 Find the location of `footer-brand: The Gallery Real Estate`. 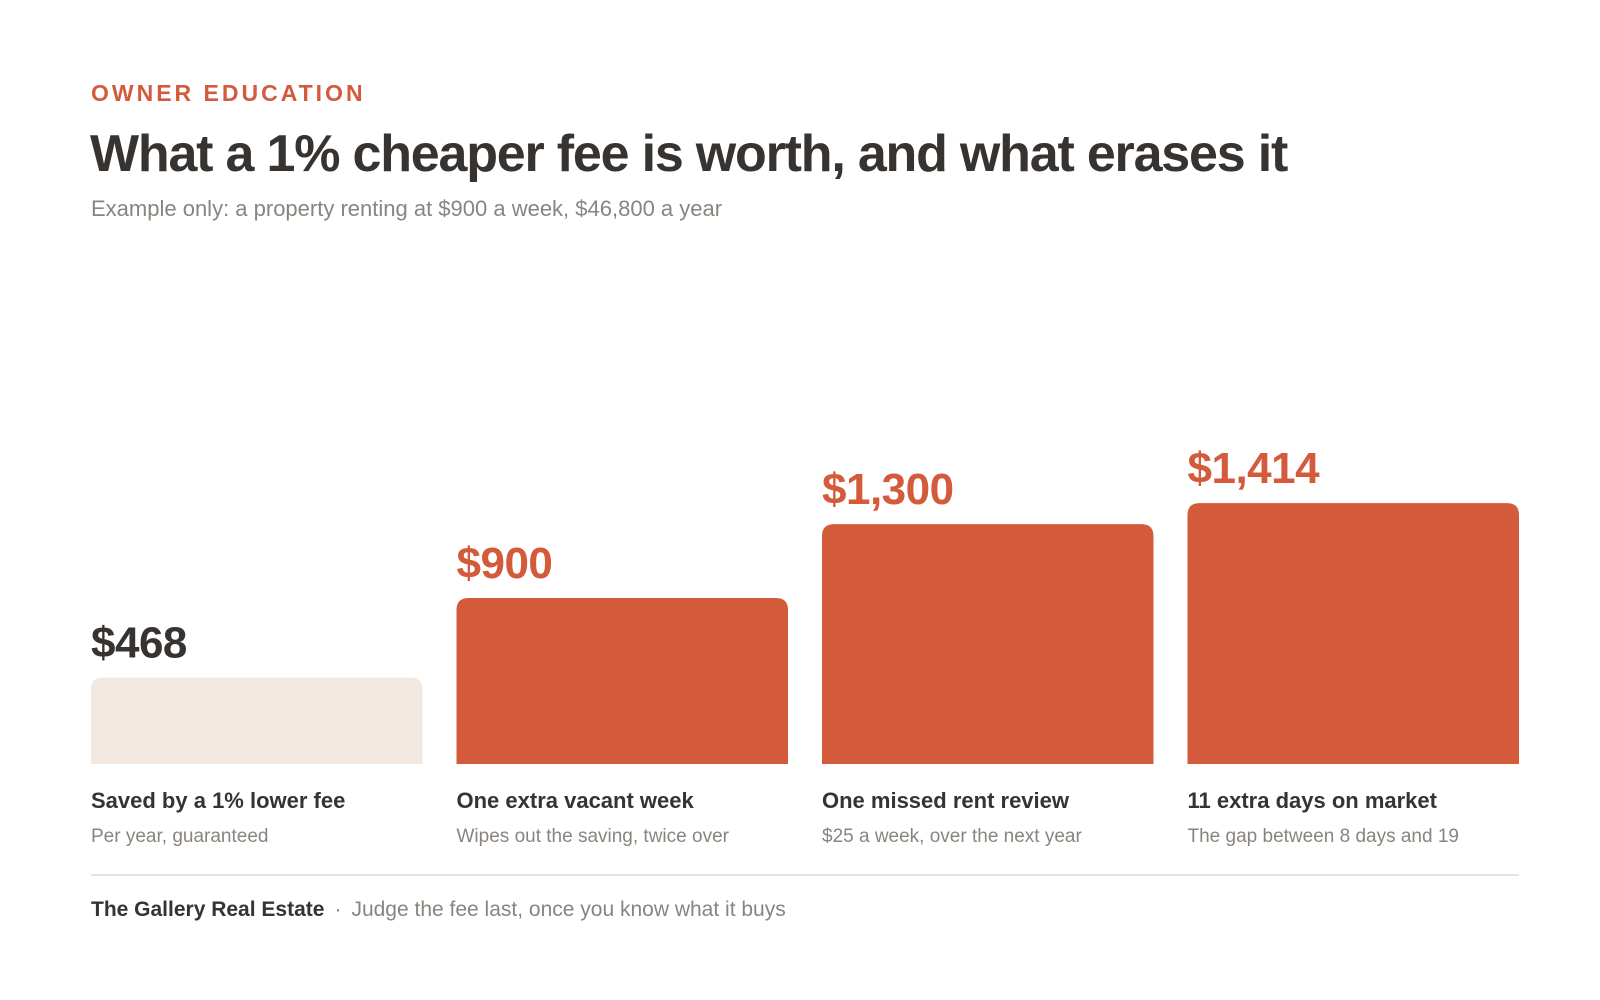

footer-brand: The Gallery Real Estate is located at coordinates (208, 909).